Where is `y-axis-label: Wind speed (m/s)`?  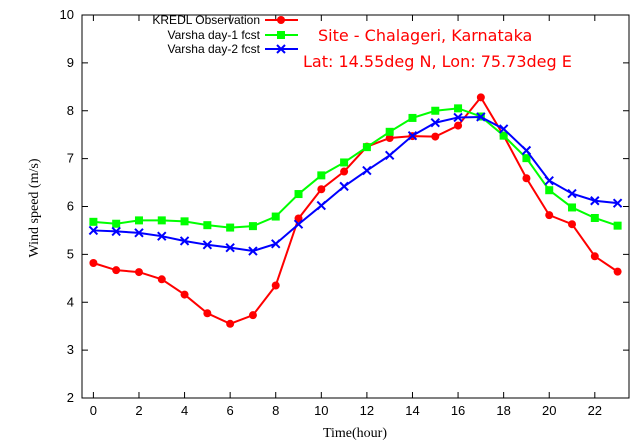 y-axis-label: Wind speed (m/s) is located at coordinates (34, 207).